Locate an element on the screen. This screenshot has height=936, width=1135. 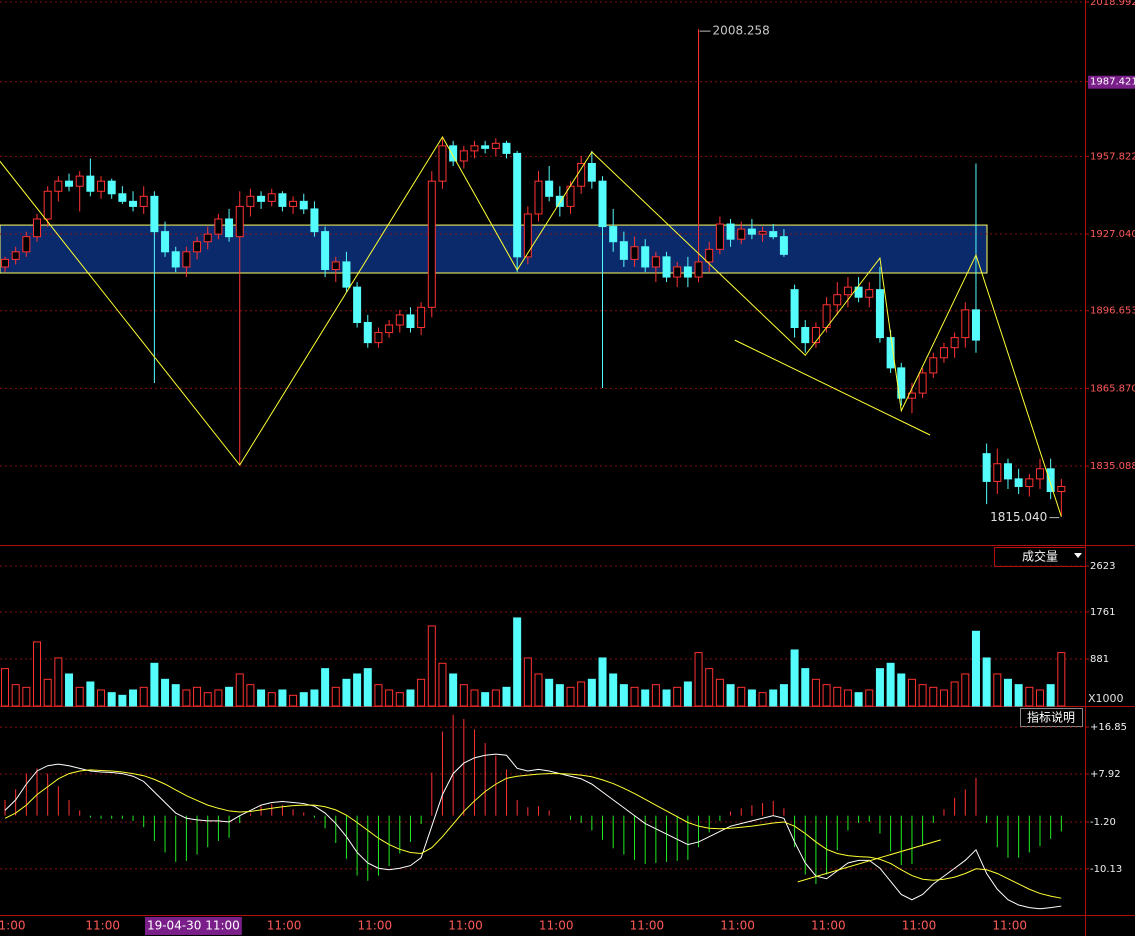
dropdown-label: 成交量 is located at coordinates (1040, 556).